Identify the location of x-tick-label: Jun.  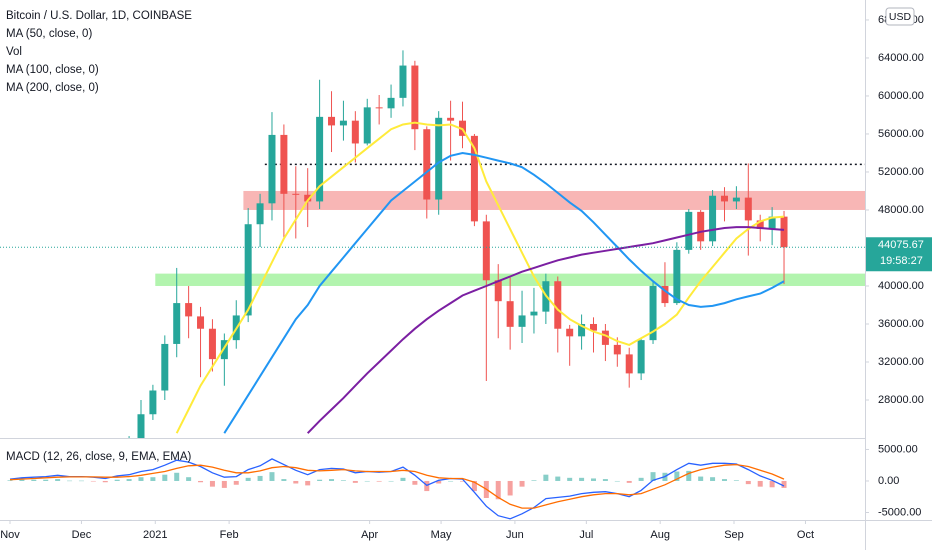
(515, 535).